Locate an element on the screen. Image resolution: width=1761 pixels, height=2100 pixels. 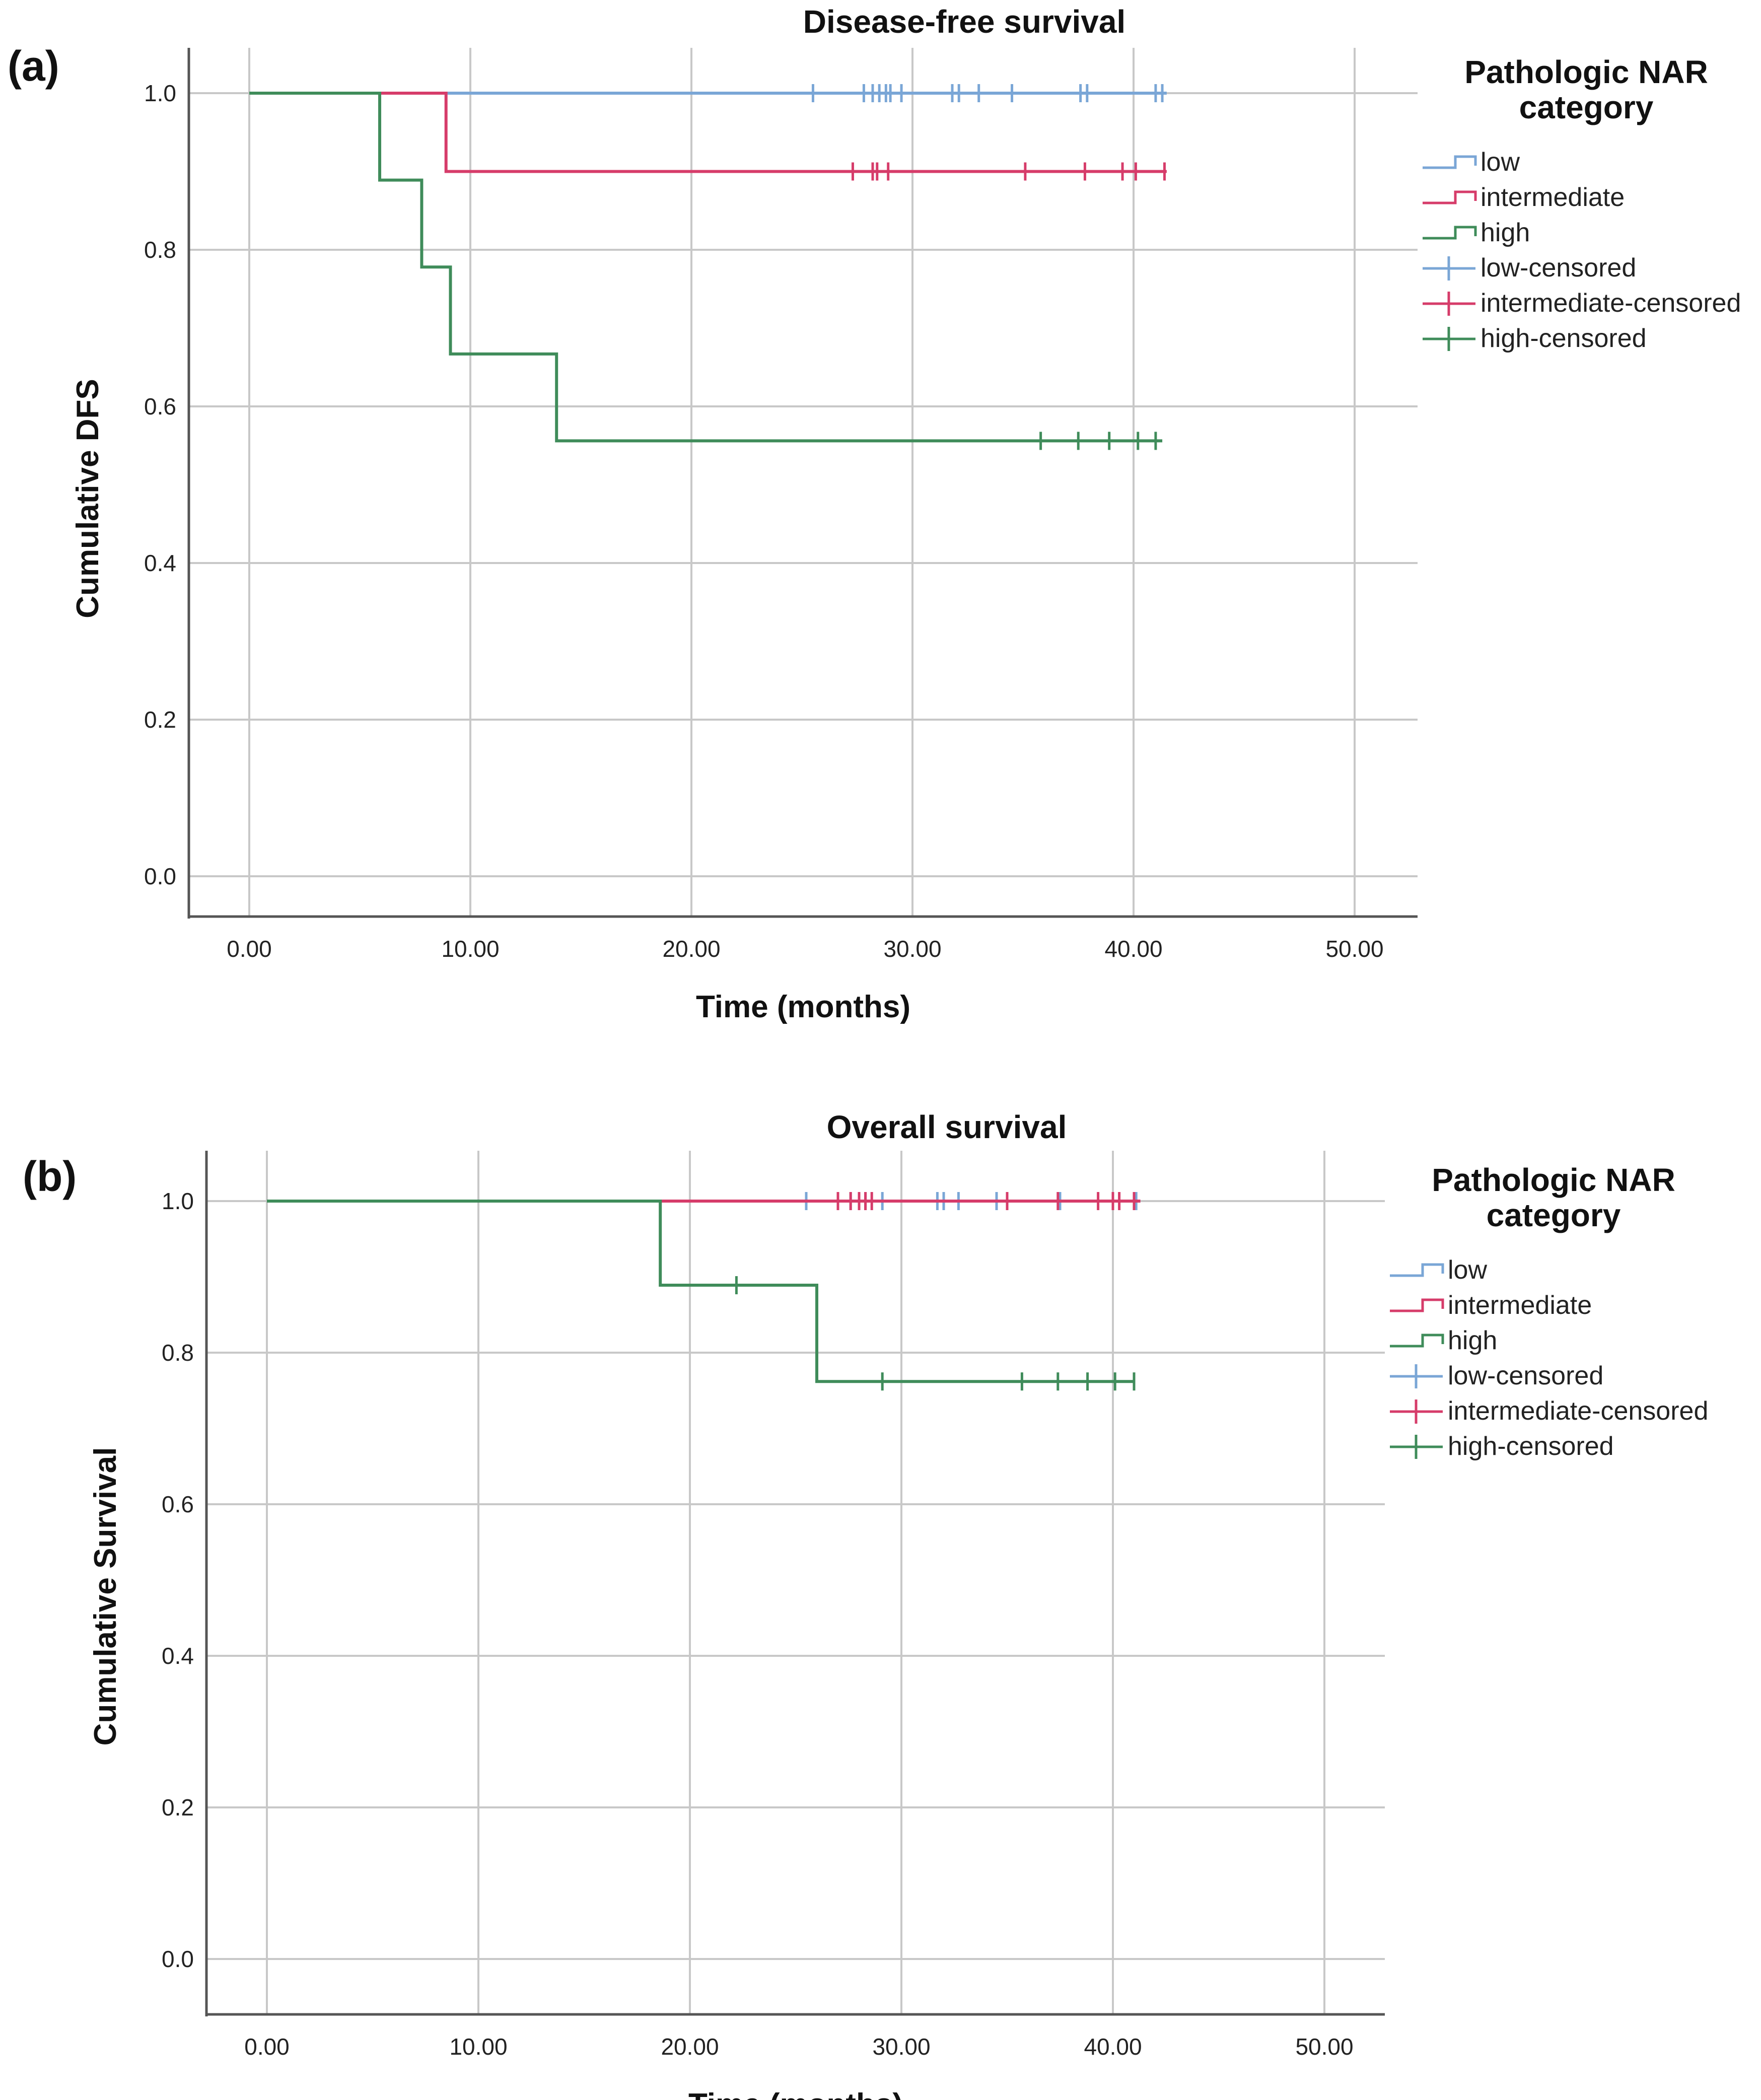
y-axis-label: Cumulative DFS is located at coordinates (88, 498).